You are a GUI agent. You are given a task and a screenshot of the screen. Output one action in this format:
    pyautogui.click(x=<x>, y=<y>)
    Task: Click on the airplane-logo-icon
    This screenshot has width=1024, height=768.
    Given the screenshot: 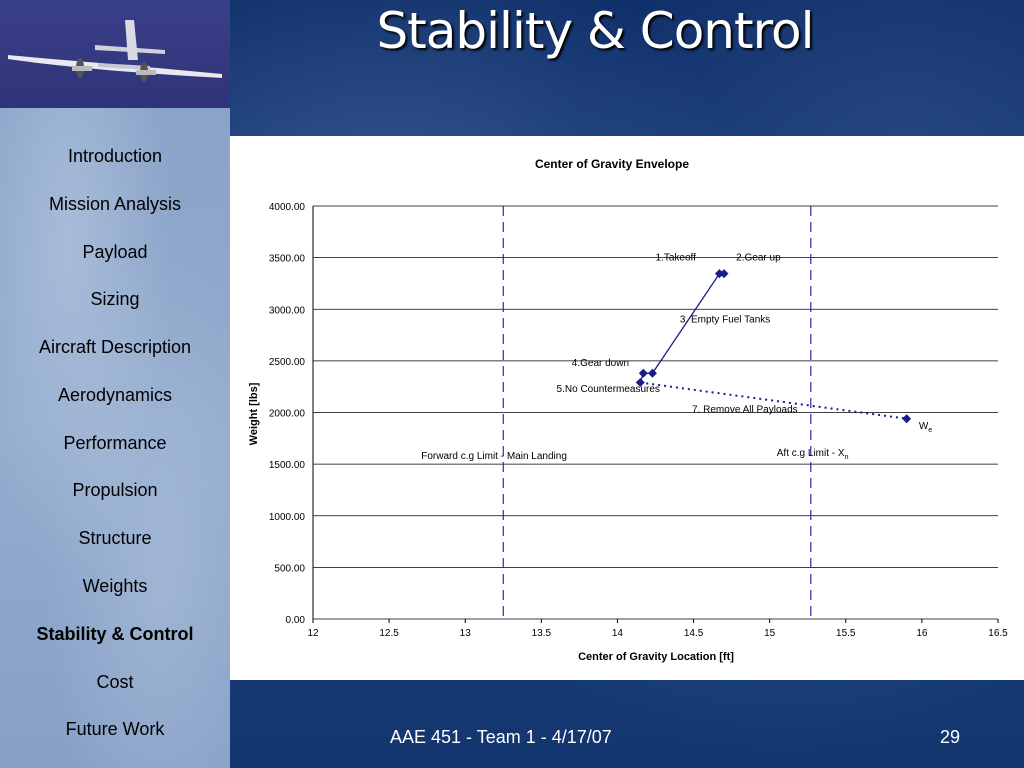 What is the action you would take?
    pyautogui.click(x=115, y=51)
    